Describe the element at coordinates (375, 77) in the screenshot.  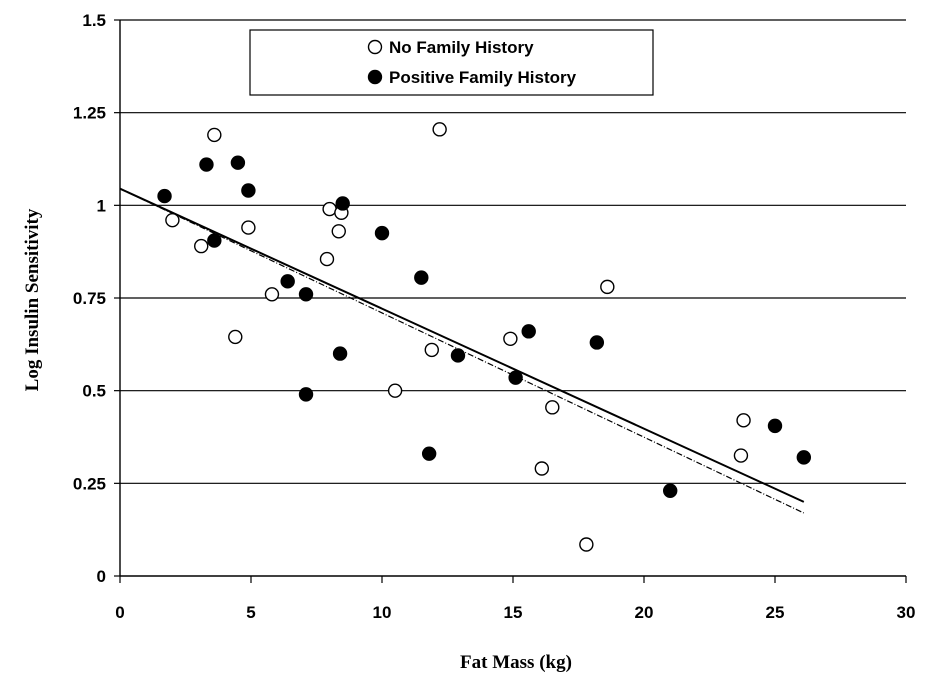
I see `legend-marker-filled-circle` at that location.